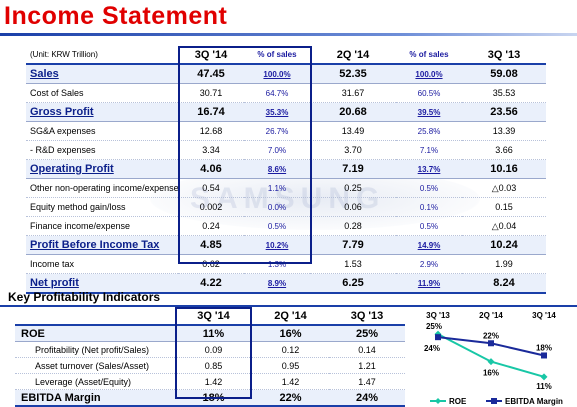  I want to click on label: Net profit, so click(102, 283).